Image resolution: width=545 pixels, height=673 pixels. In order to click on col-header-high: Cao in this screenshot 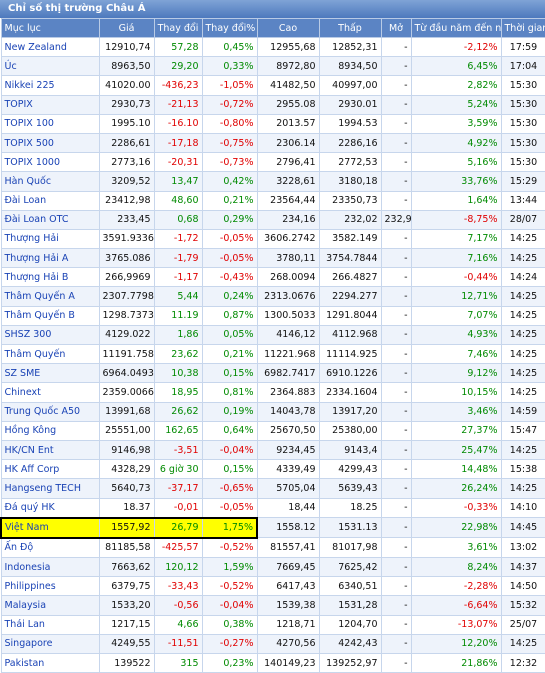, I will do `click(288, 28)`.